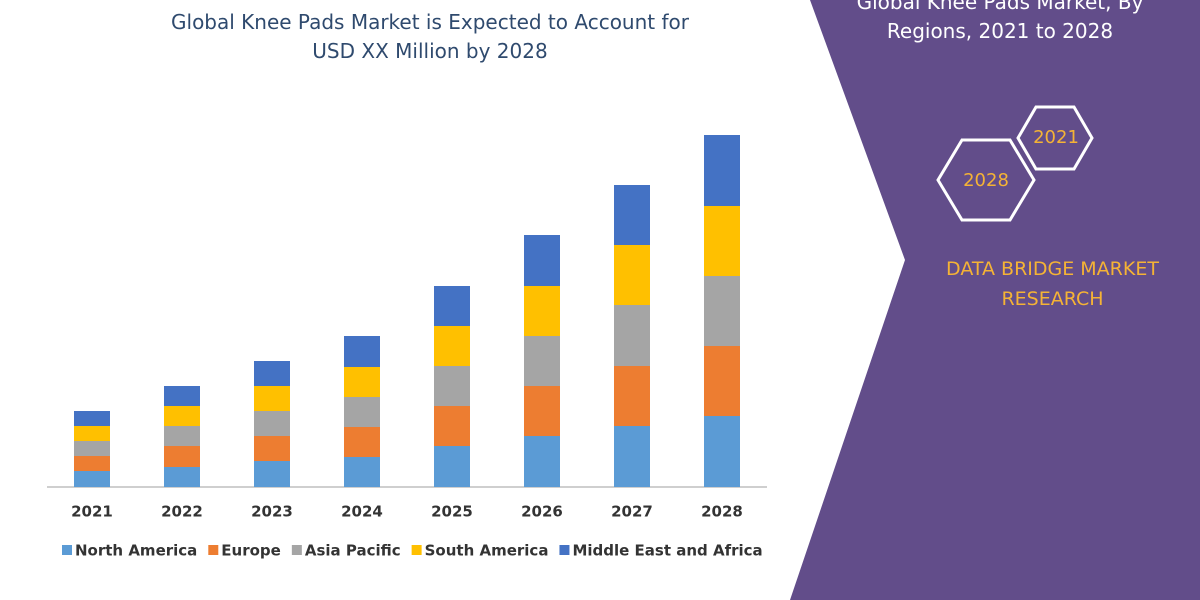 Image resolution: width=1200 pixels, height=600 pixels. Describe the element at coordinates (452, 512) in the screenshot. I see `x-tick-label: 2025` at that location.